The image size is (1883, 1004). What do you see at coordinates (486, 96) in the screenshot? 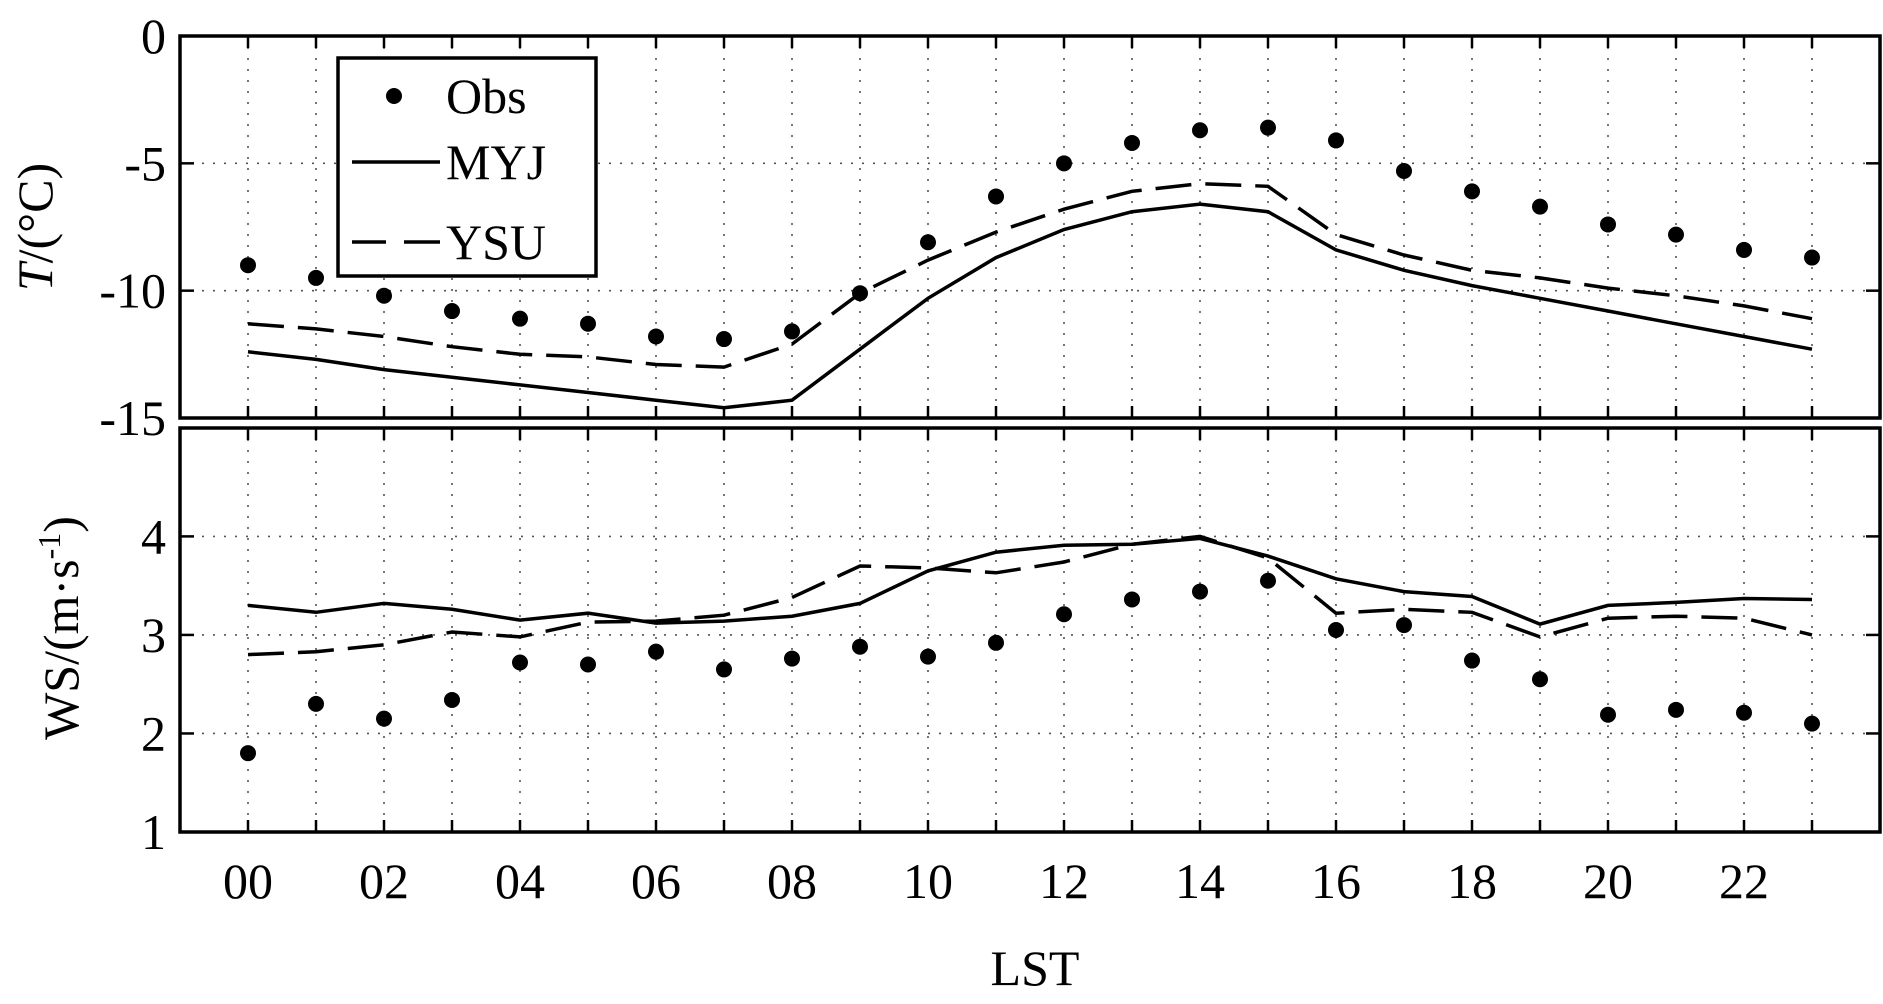
I see `legend-obs-label: Obs` at bounding box center [486, 96].